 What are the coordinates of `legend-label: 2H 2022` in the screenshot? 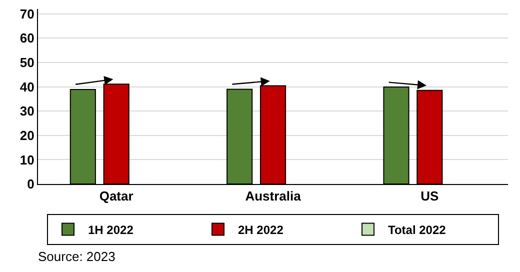 It's located at (261, 229).